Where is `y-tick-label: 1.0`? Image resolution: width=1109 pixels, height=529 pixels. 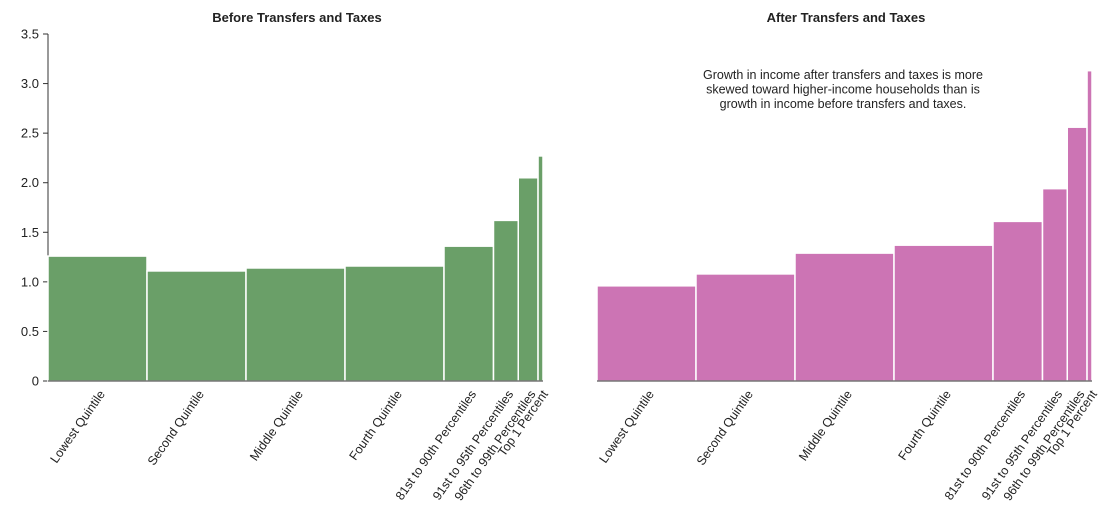 y-tick-label: 1.0 is located at coordinates (30, 281).